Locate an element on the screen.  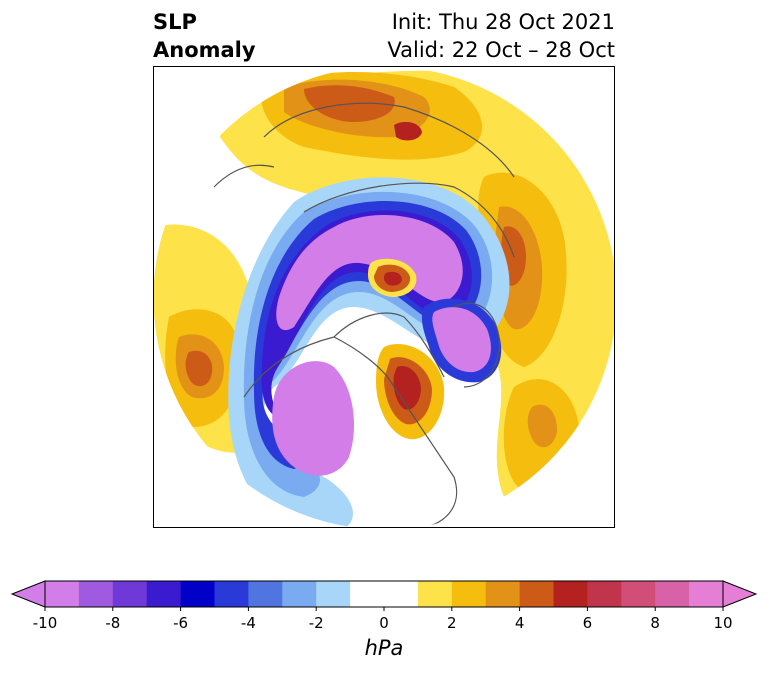
colorbar-ticks is located at coordinates (384, 609).